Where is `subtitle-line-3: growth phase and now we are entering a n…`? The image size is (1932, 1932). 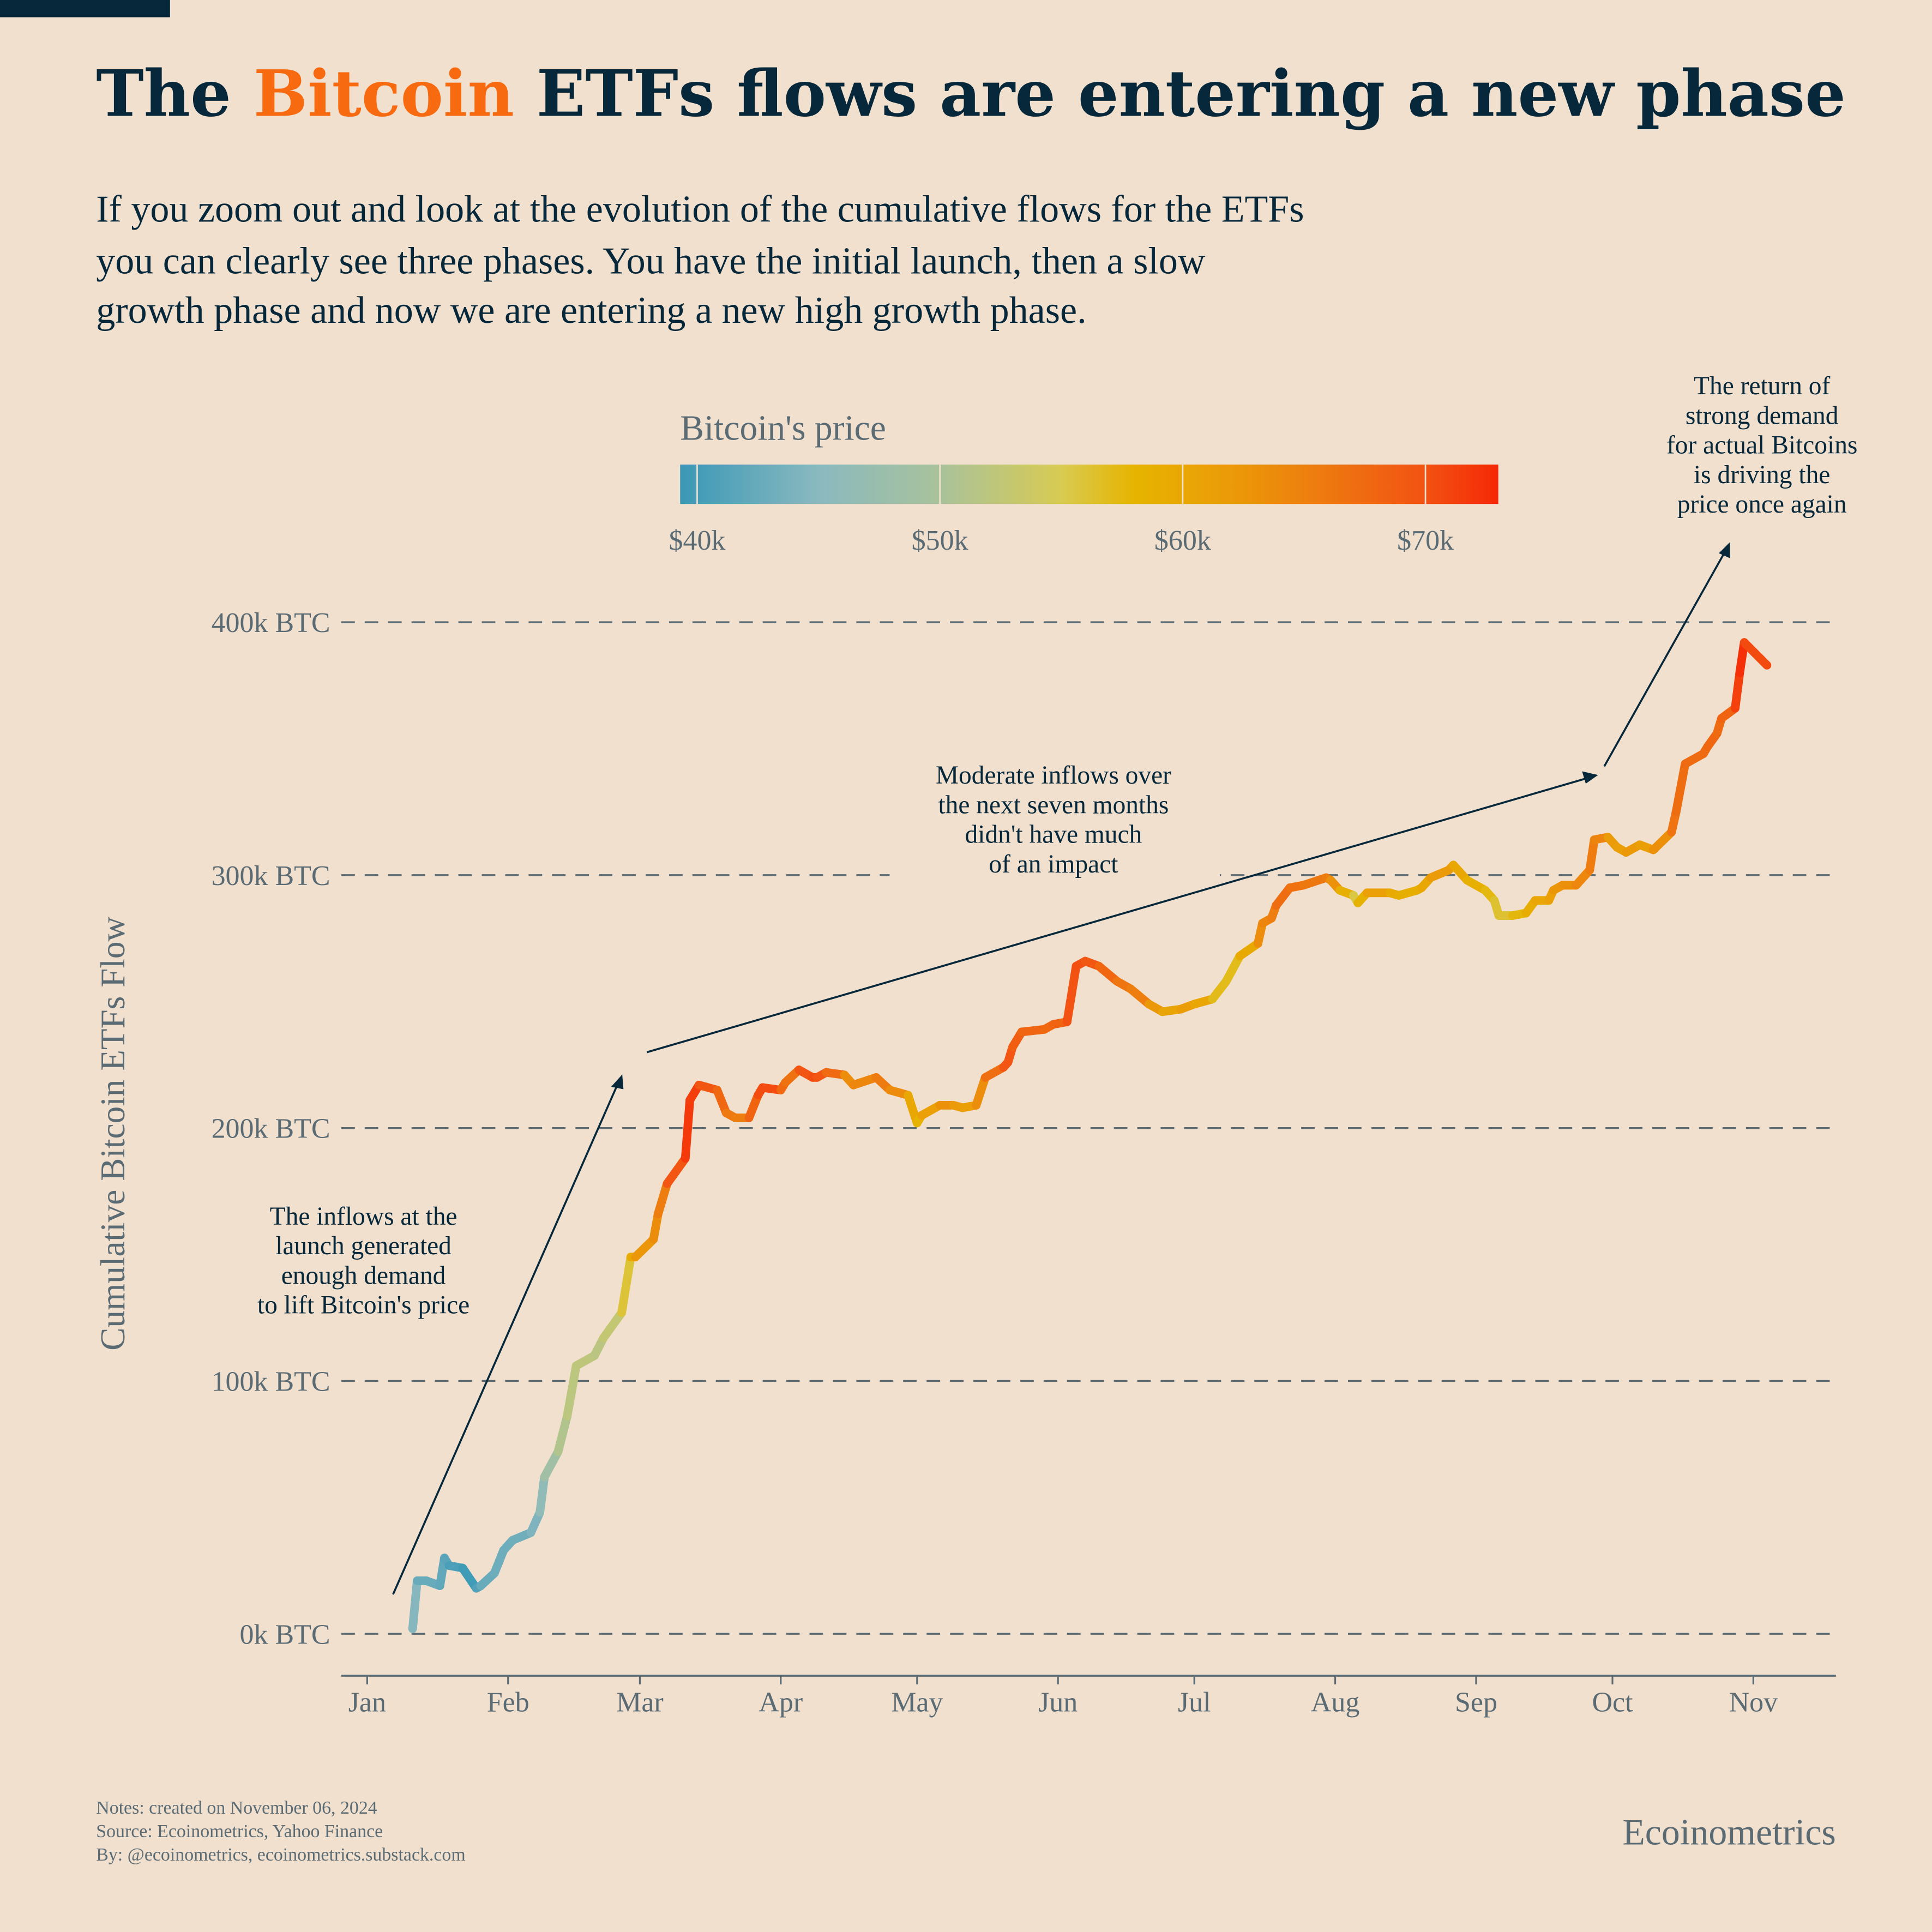 subtitle-line-3: growth phase and now we are entering a n… is located at coordinates (591, 311).